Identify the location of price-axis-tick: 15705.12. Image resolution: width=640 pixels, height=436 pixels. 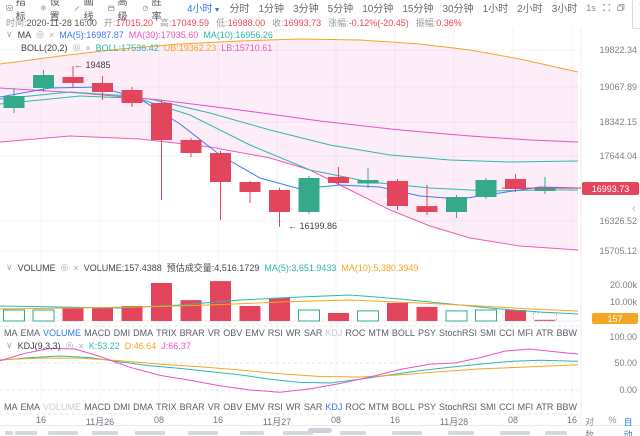
(618, 251).